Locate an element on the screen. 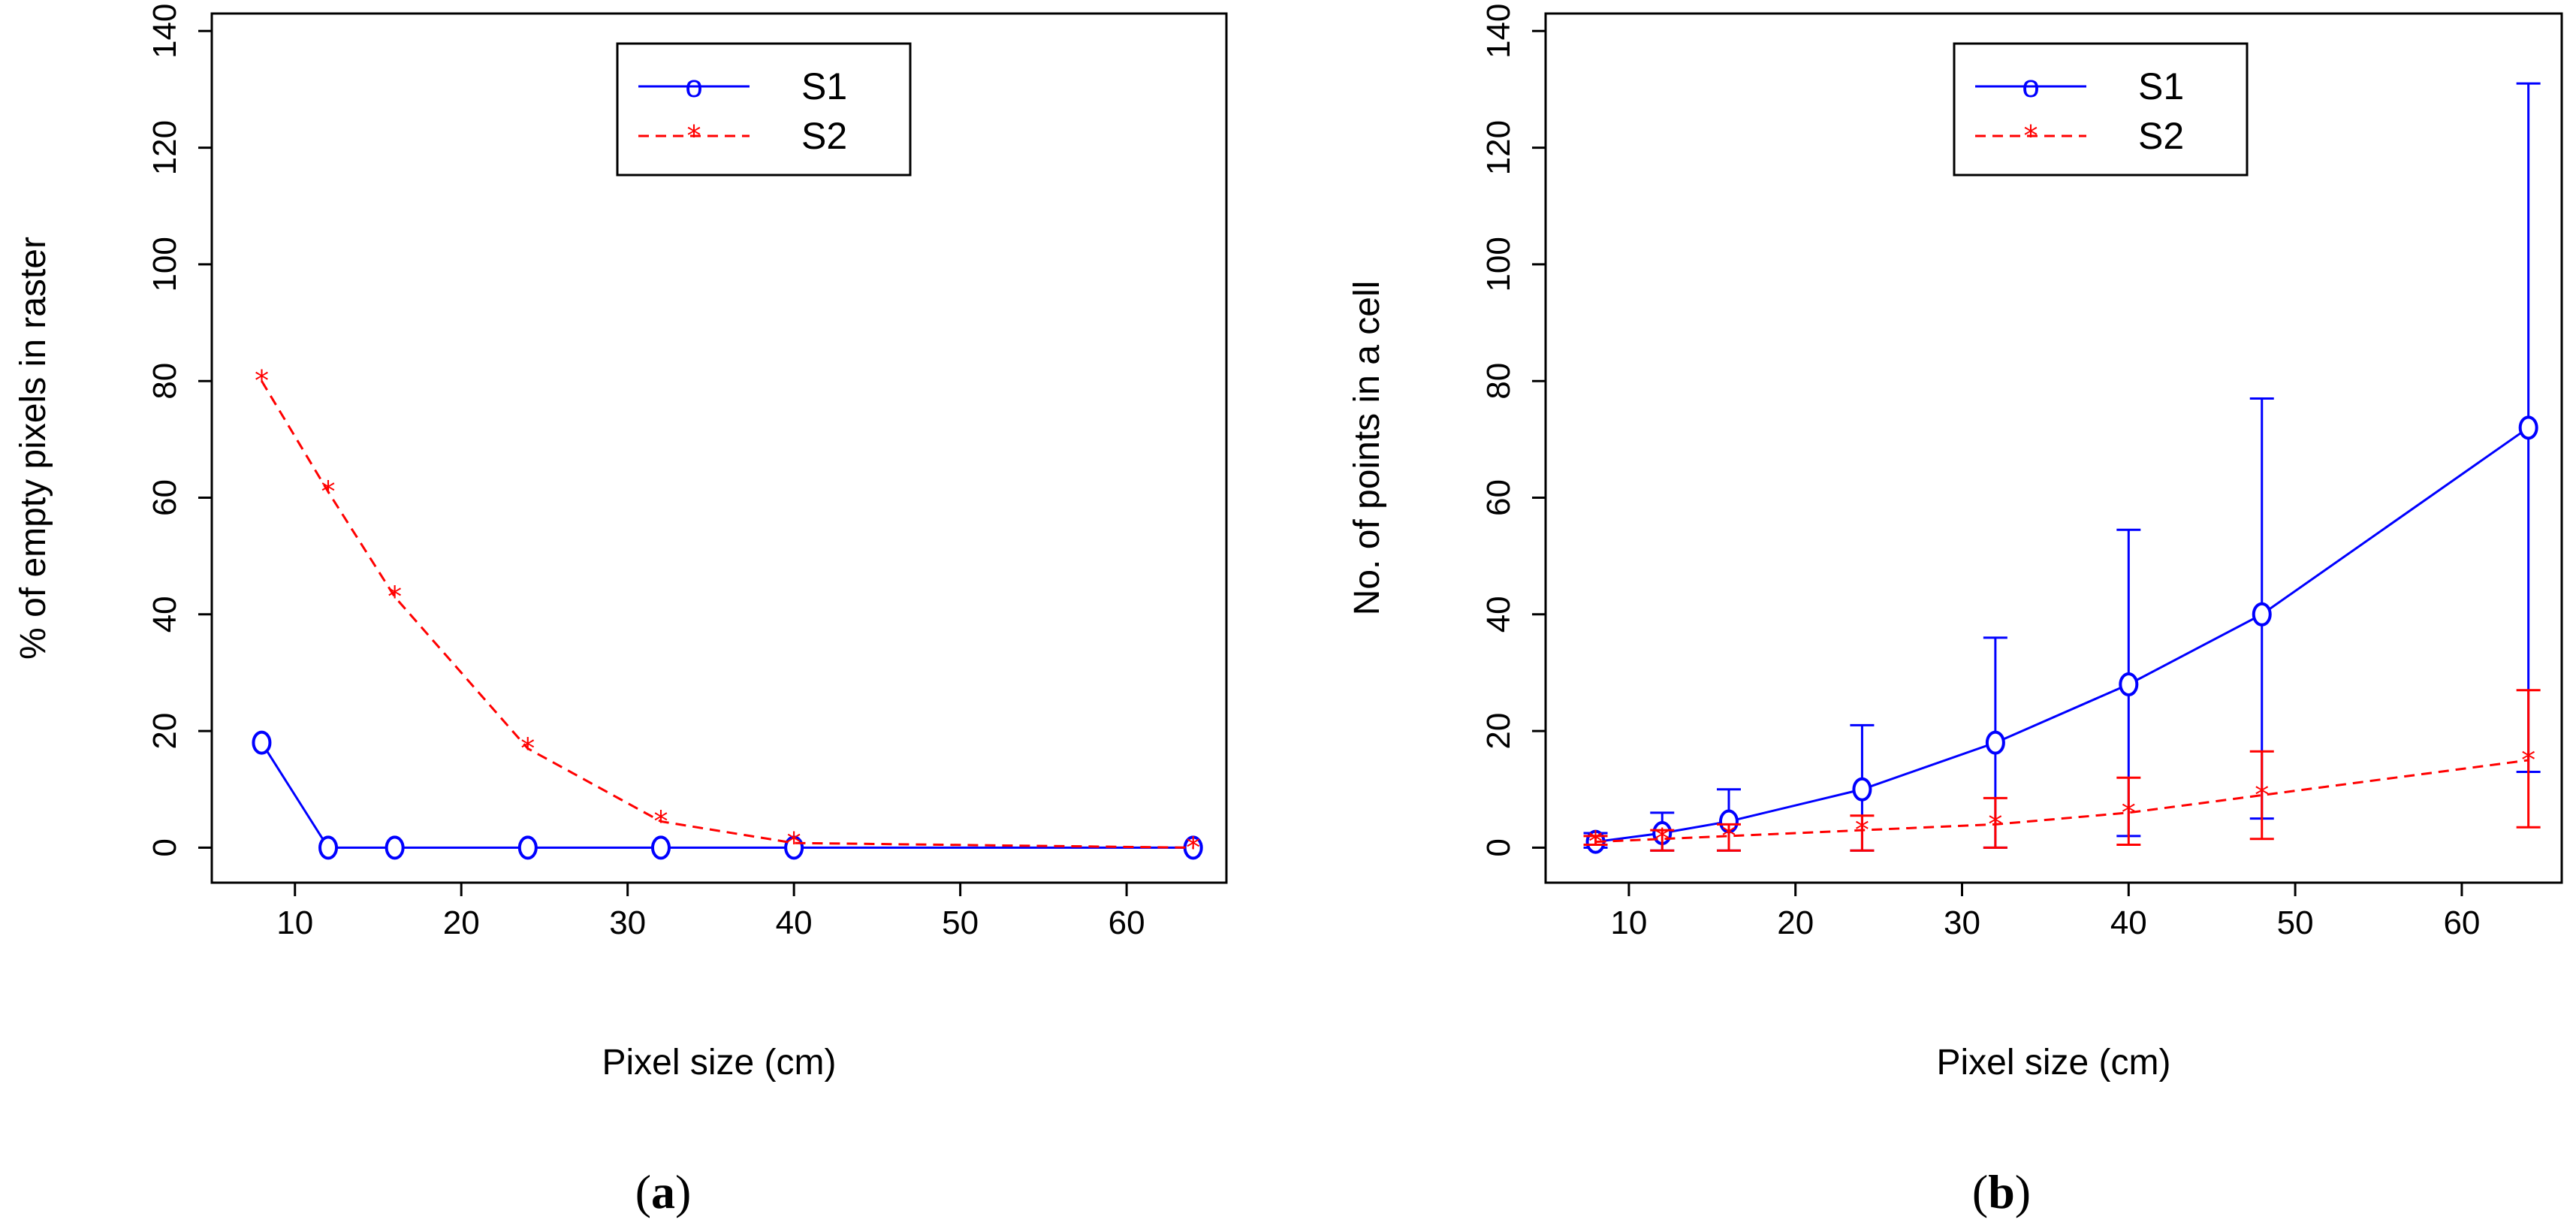 The height and width of the screenshot is (1232, 2576). panel-a-legend-s1-marker: o is located at coordinates (693, 86).